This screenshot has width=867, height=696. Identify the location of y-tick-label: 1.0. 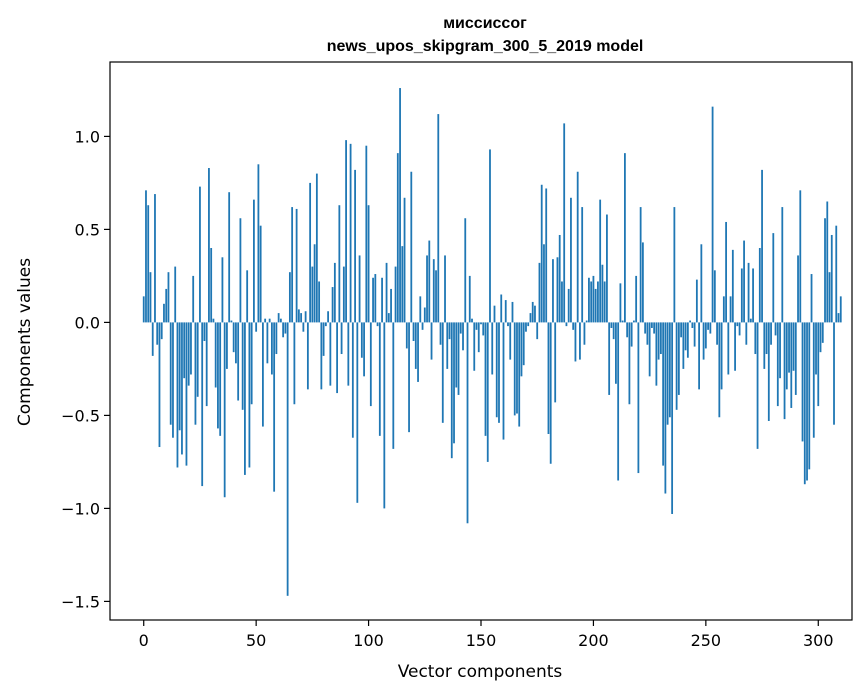
(87, 136).